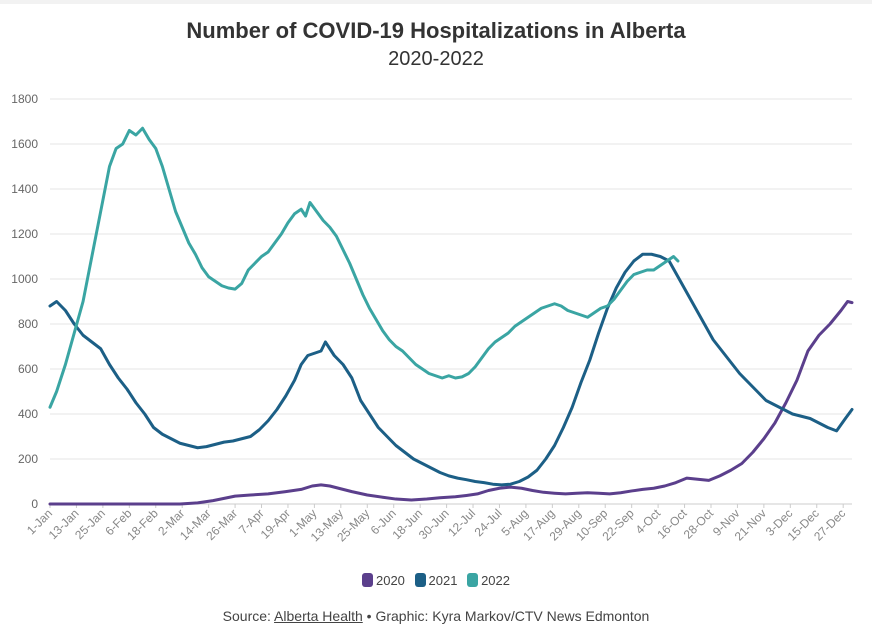  What do you see at coordinates (248, 616) in the screenshot?
I see `source-prefix: Source:` at bounding box center [248, 616].